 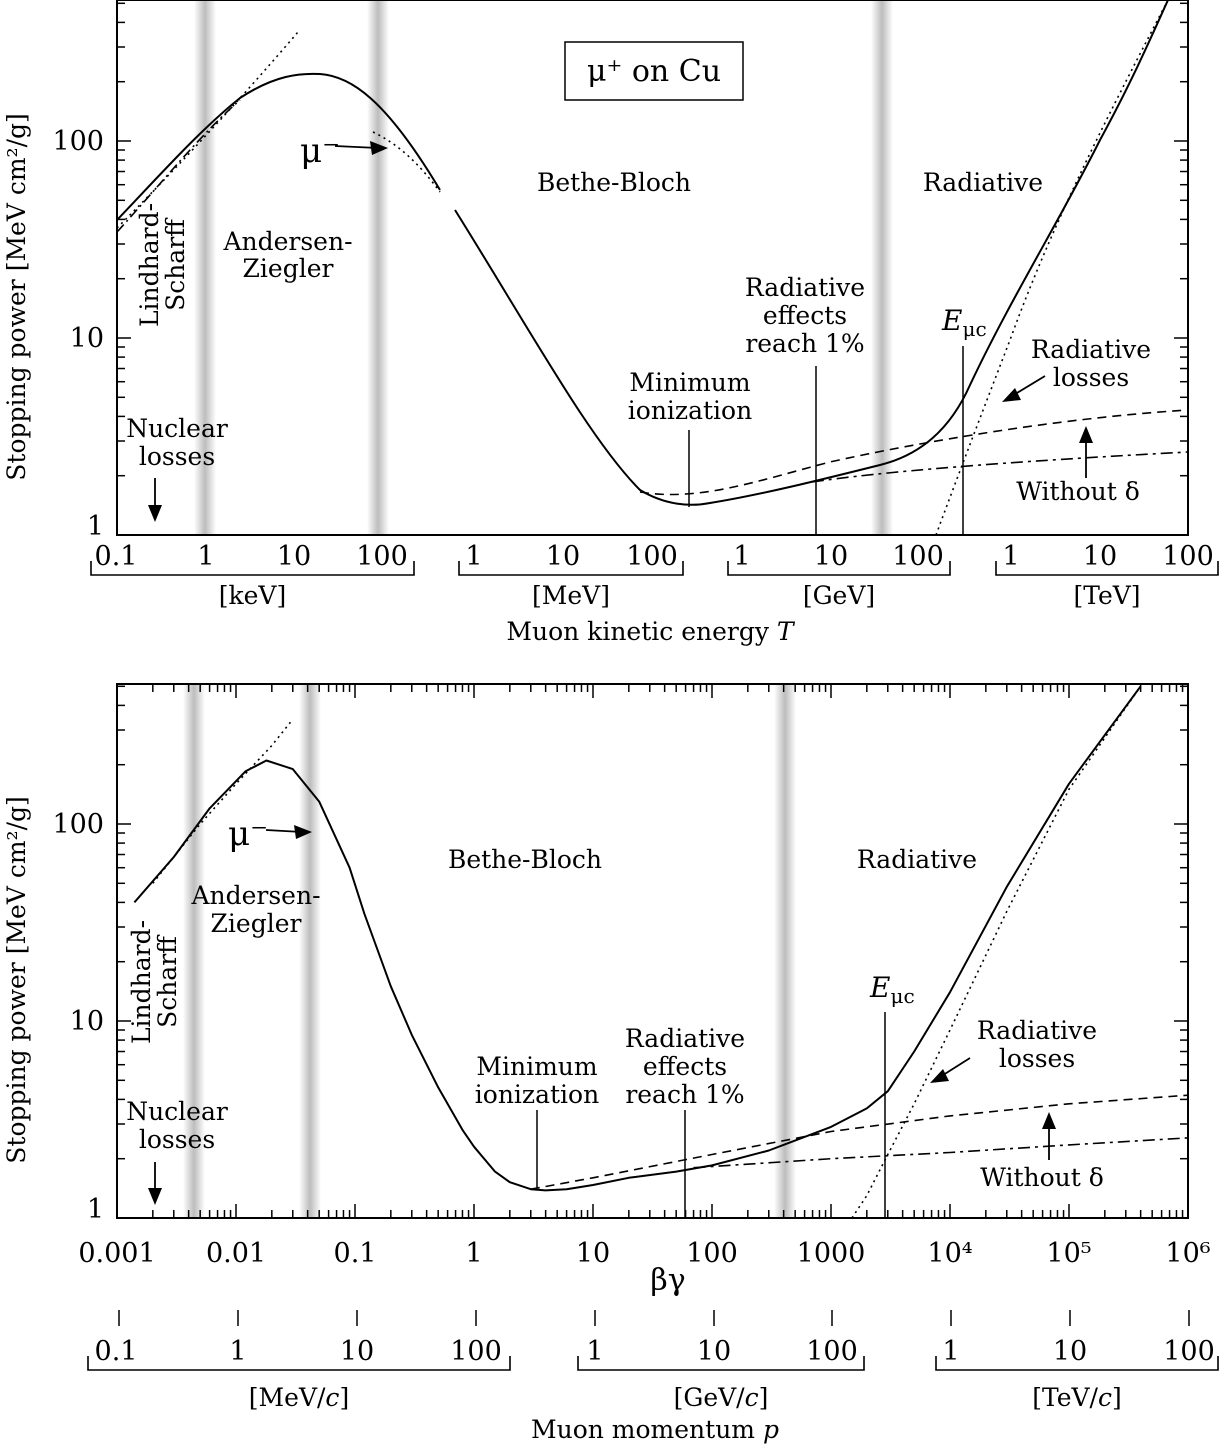 What do you see at coordinates (95, 1209) in the screenshot?
I see `bottom-ytick-label-1: 1` at bounding box center [95, 1209].